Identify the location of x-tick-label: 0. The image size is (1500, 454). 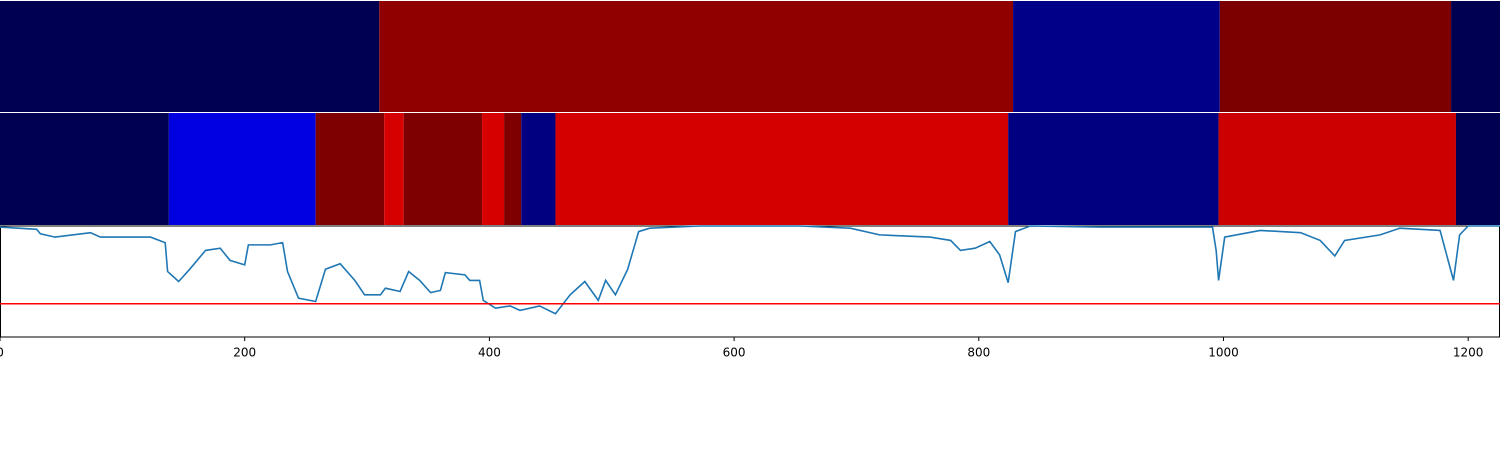
(2, 353).